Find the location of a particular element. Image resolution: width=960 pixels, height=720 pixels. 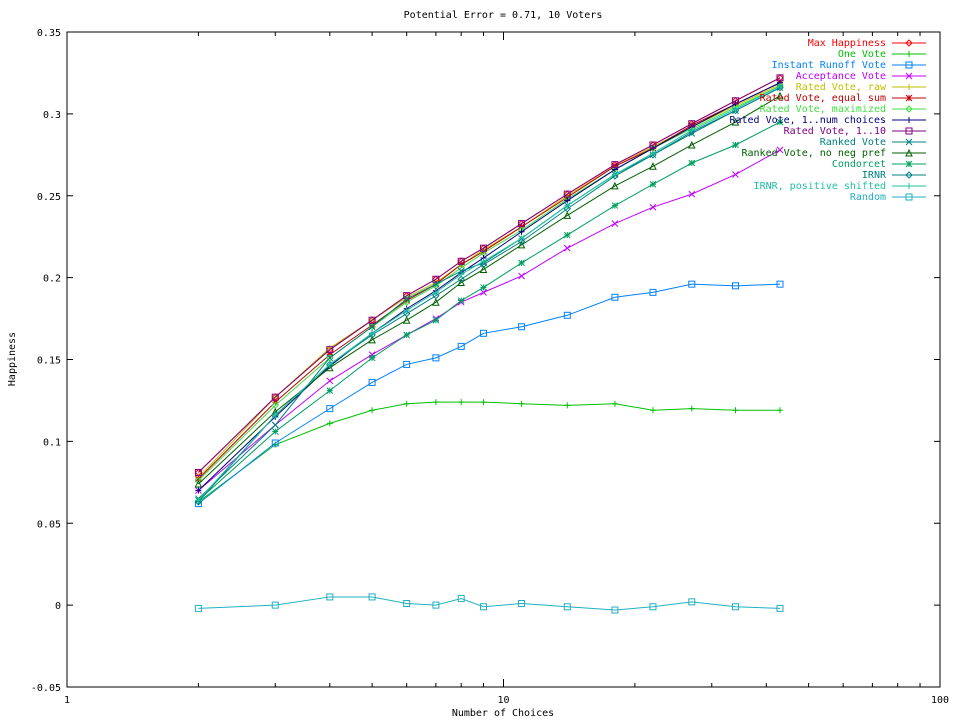

legend-label: Ranked Vote is located at coordinates (853, 142).